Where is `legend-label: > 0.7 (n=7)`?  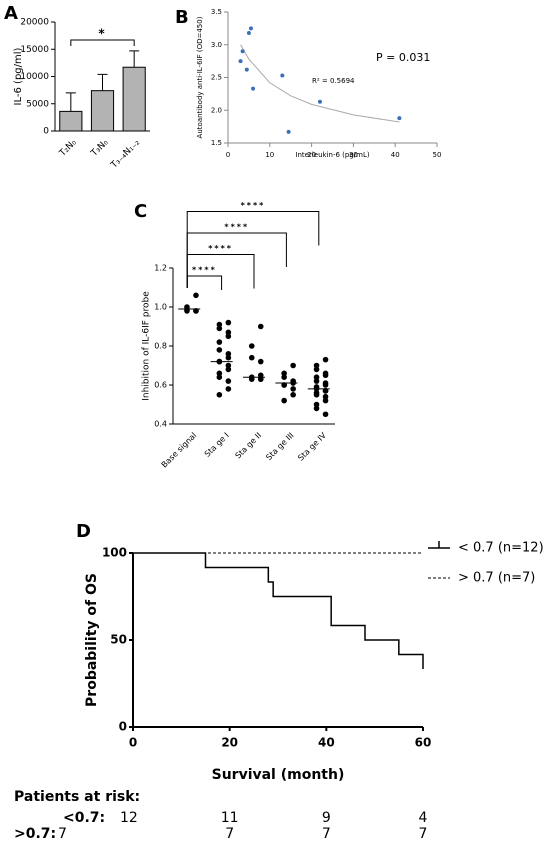 legend-label: > 0.7 (n=7) is located at coordinates (496, 578).